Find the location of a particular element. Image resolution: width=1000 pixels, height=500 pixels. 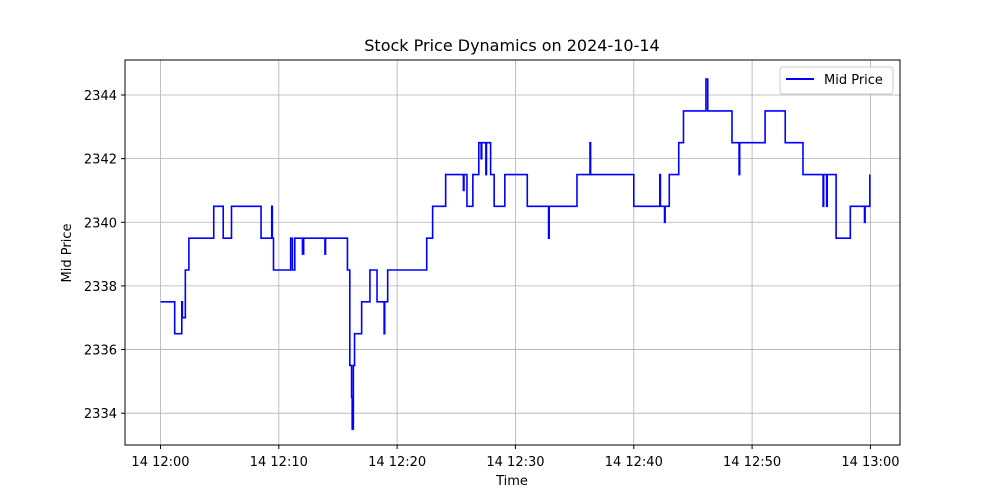

y-tick-label: 2336 is located at coordinates (100, 351).